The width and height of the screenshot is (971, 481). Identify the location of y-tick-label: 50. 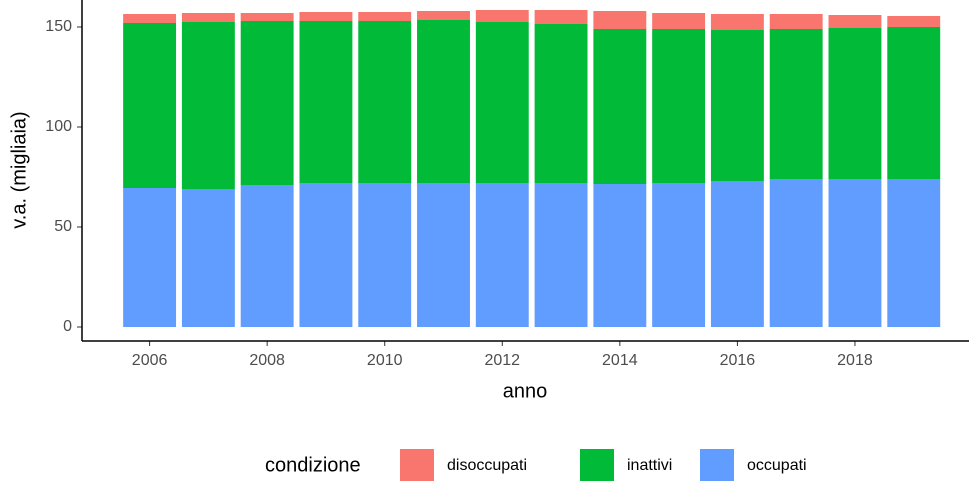
(63, 226).